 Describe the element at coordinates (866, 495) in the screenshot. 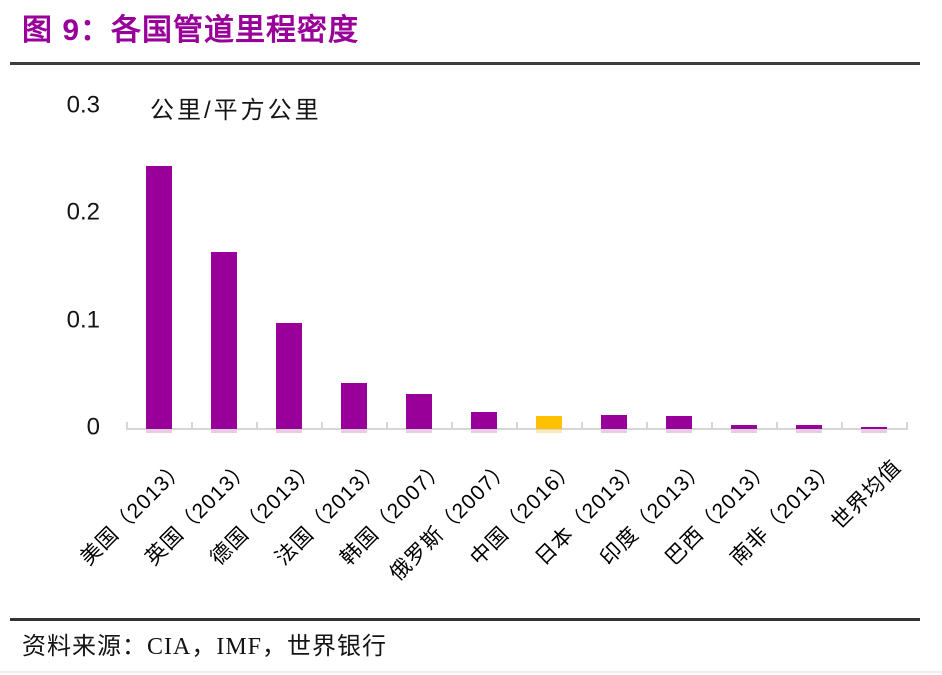

I see `x-axis-label: 世界均值` at that location.